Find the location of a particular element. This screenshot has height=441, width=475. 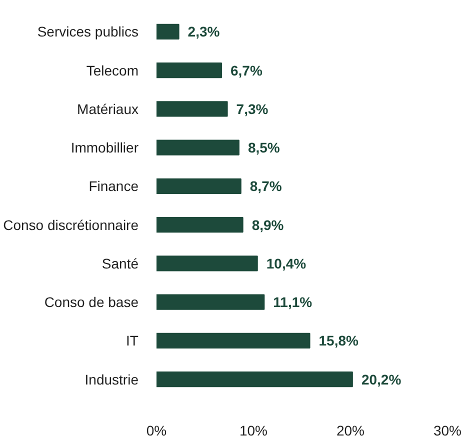

y-tick-label: Services publics is located at coordinates (88, 32).